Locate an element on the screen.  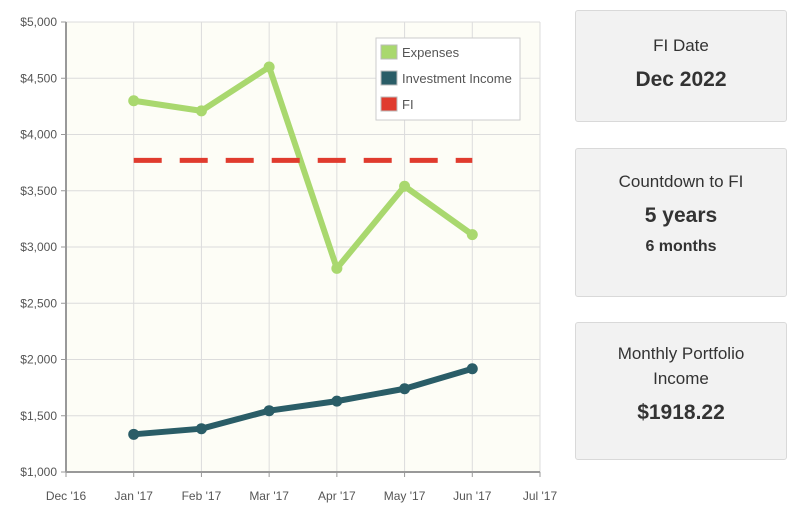
legend-swatch-expenses is located at coordinates (389, 52).